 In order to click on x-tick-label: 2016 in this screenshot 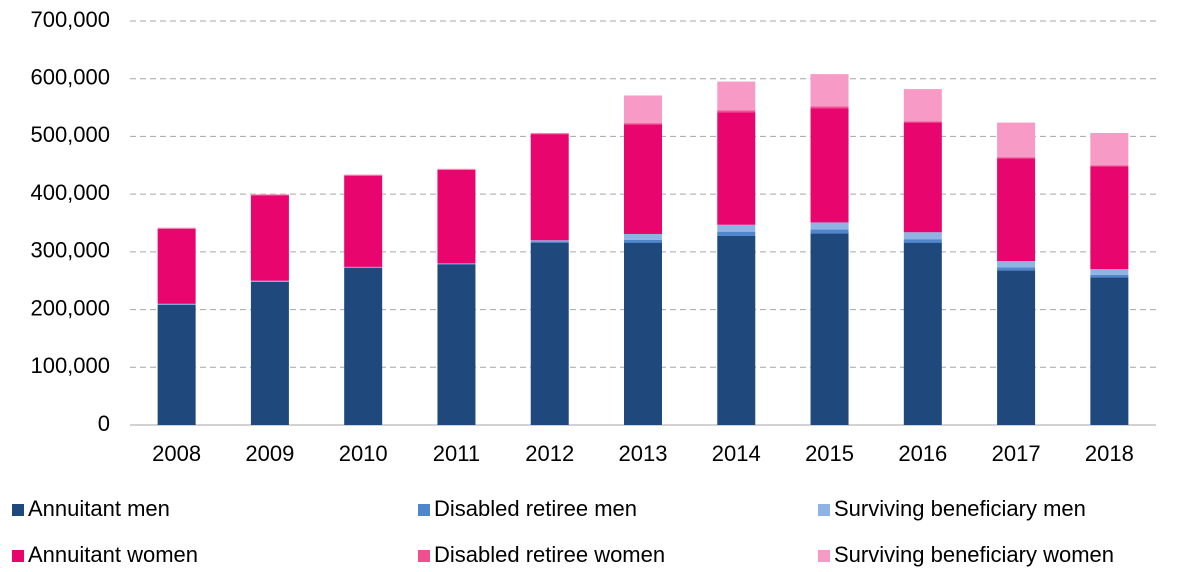, I will do `click(922, 453)`.